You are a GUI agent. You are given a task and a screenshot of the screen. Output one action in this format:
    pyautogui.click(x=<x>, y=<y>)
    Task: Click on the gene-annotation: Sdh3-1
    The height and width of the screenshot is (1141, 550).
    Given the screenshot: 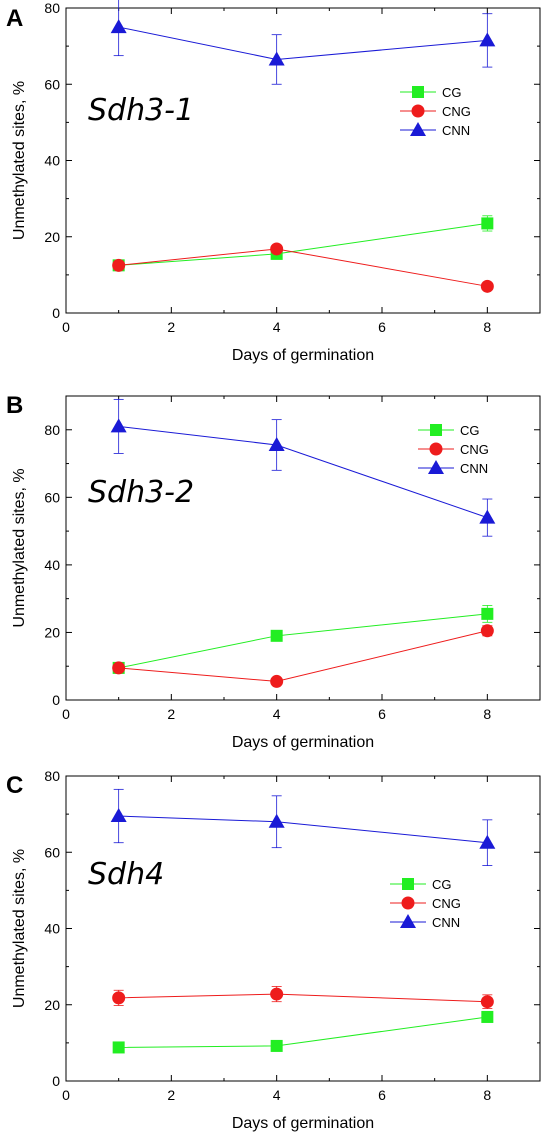 What is the action you would take?
    pyautogui.click(x=141, y=110)
    